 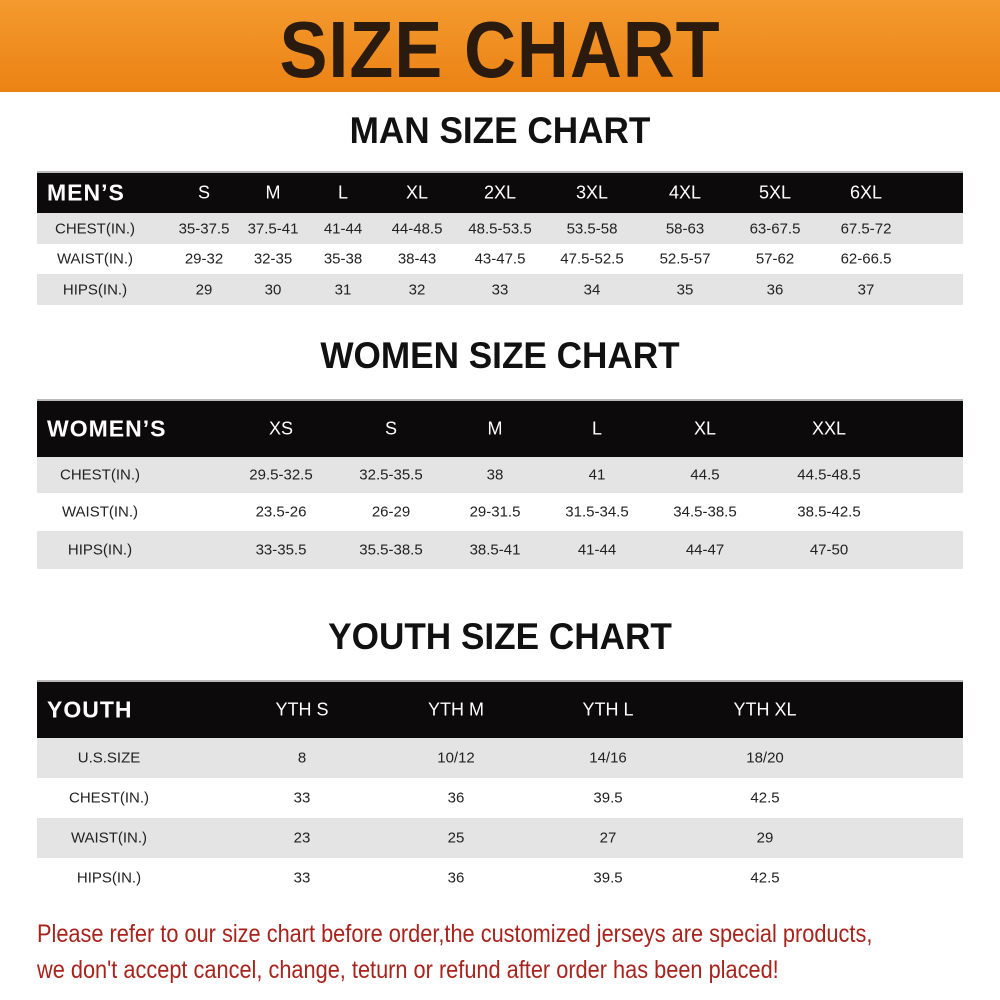 I want to click on table-cell: 27, so click(x=608, y=838).